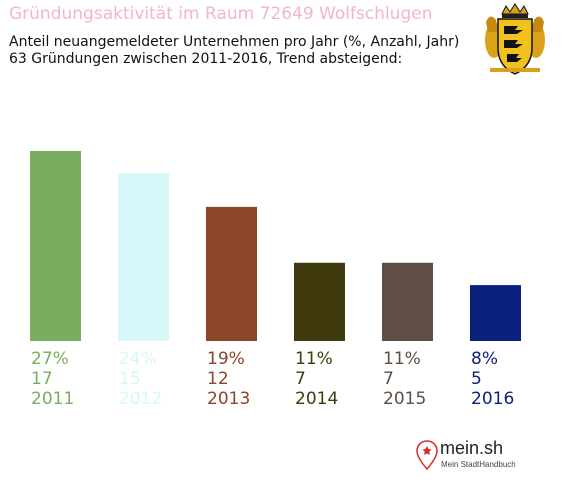 This screenshot has width=562, height=482. Describe the element at coordinates (319, 301) in the screenshot. I see `bar-2014` at that location.